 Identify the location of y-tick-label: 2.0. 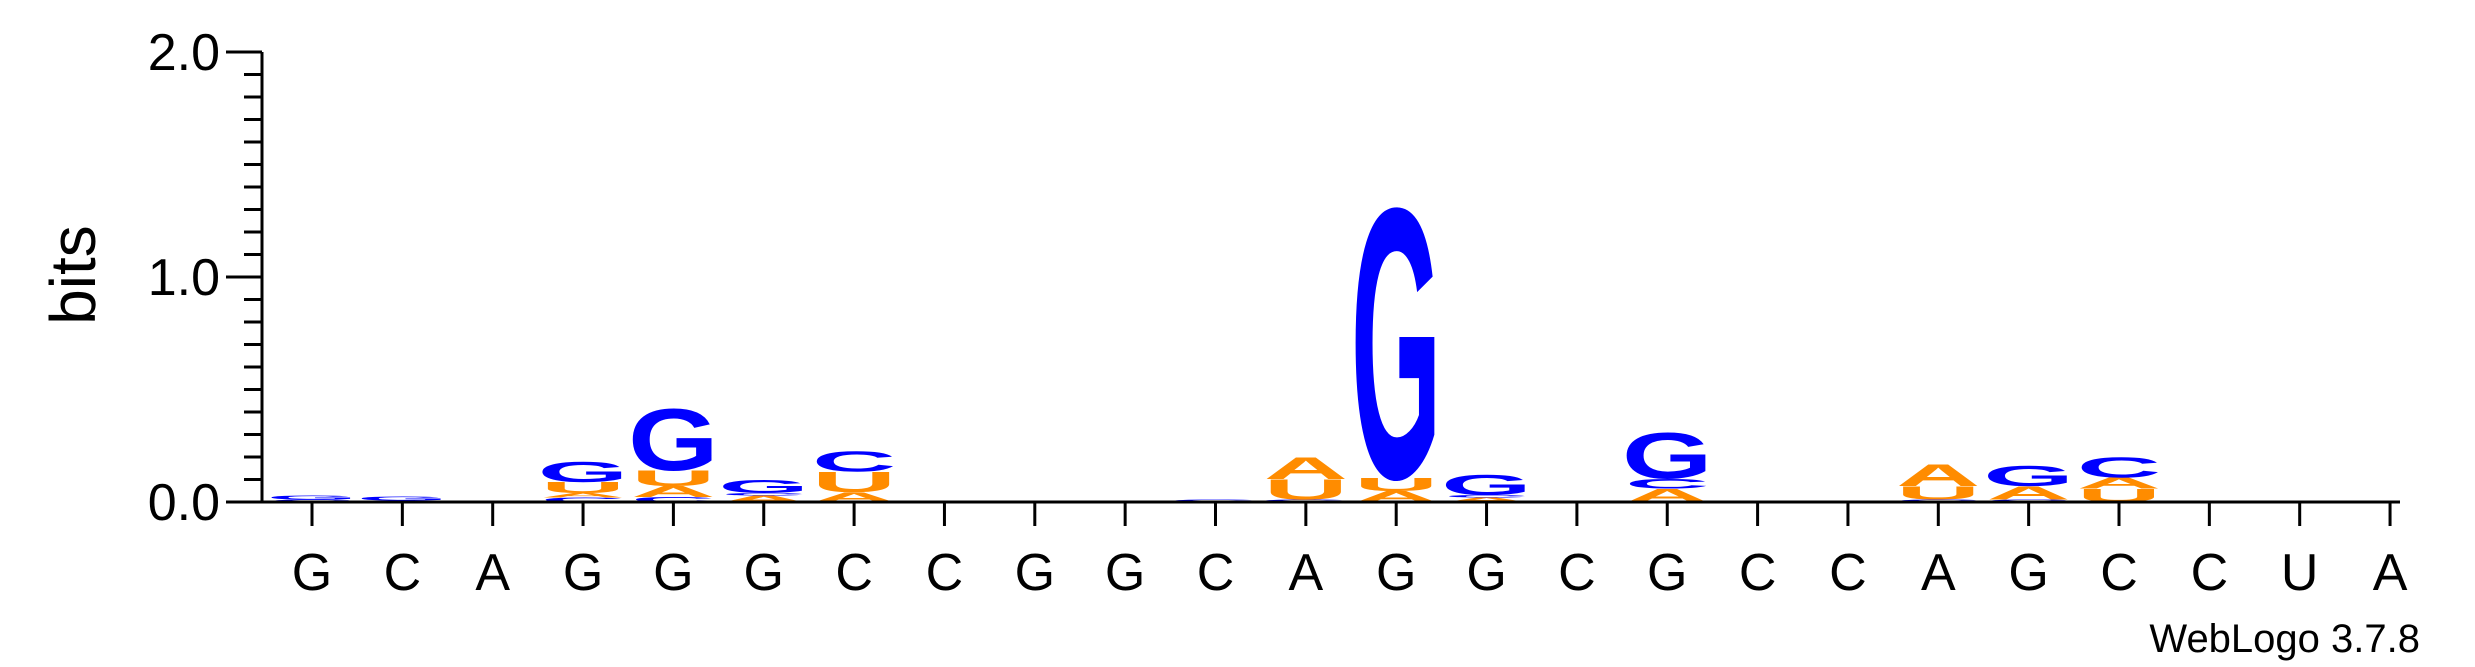
(184, 53).